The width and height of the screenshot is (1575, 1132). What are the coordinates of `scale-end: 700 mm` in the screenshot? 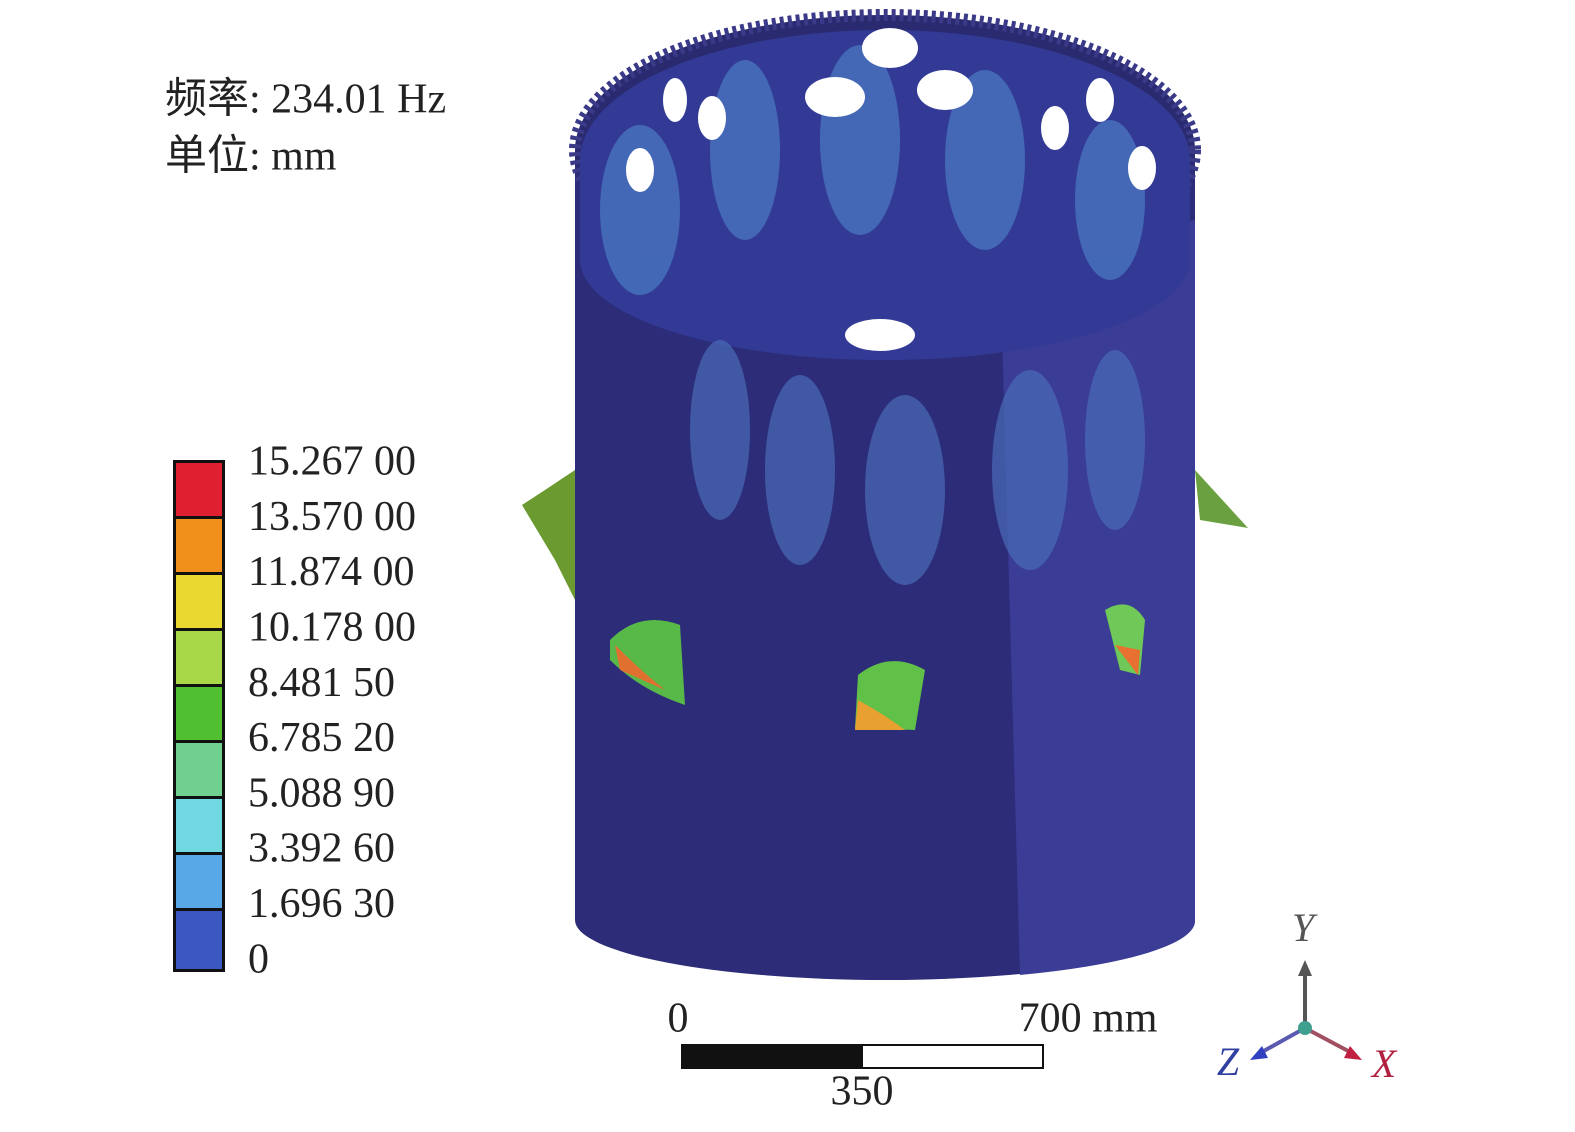 It's located at (1088, 1019).